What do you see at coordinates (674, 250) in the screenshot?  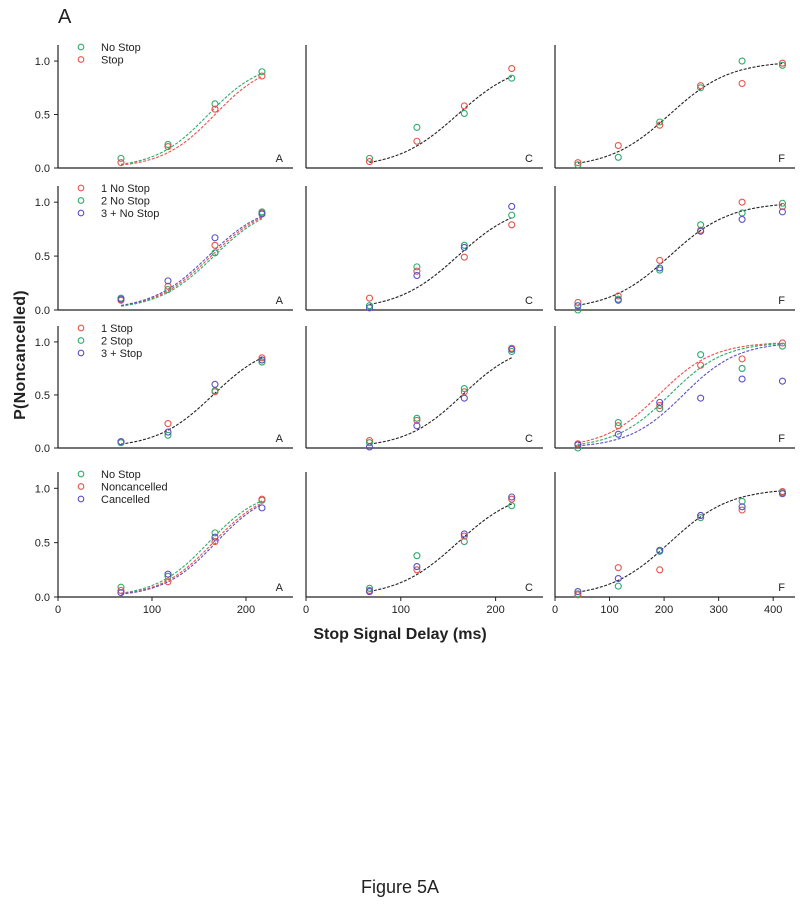 I see `chart-panel: F` at bounding box center [674, 250].